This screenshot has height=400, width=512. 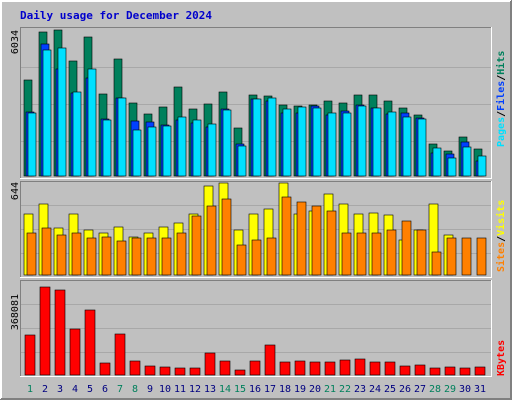 What do you see at coordinates (345, 389) in the screenshot?
I see `day-label: 22` at bounding box center [345, 389].